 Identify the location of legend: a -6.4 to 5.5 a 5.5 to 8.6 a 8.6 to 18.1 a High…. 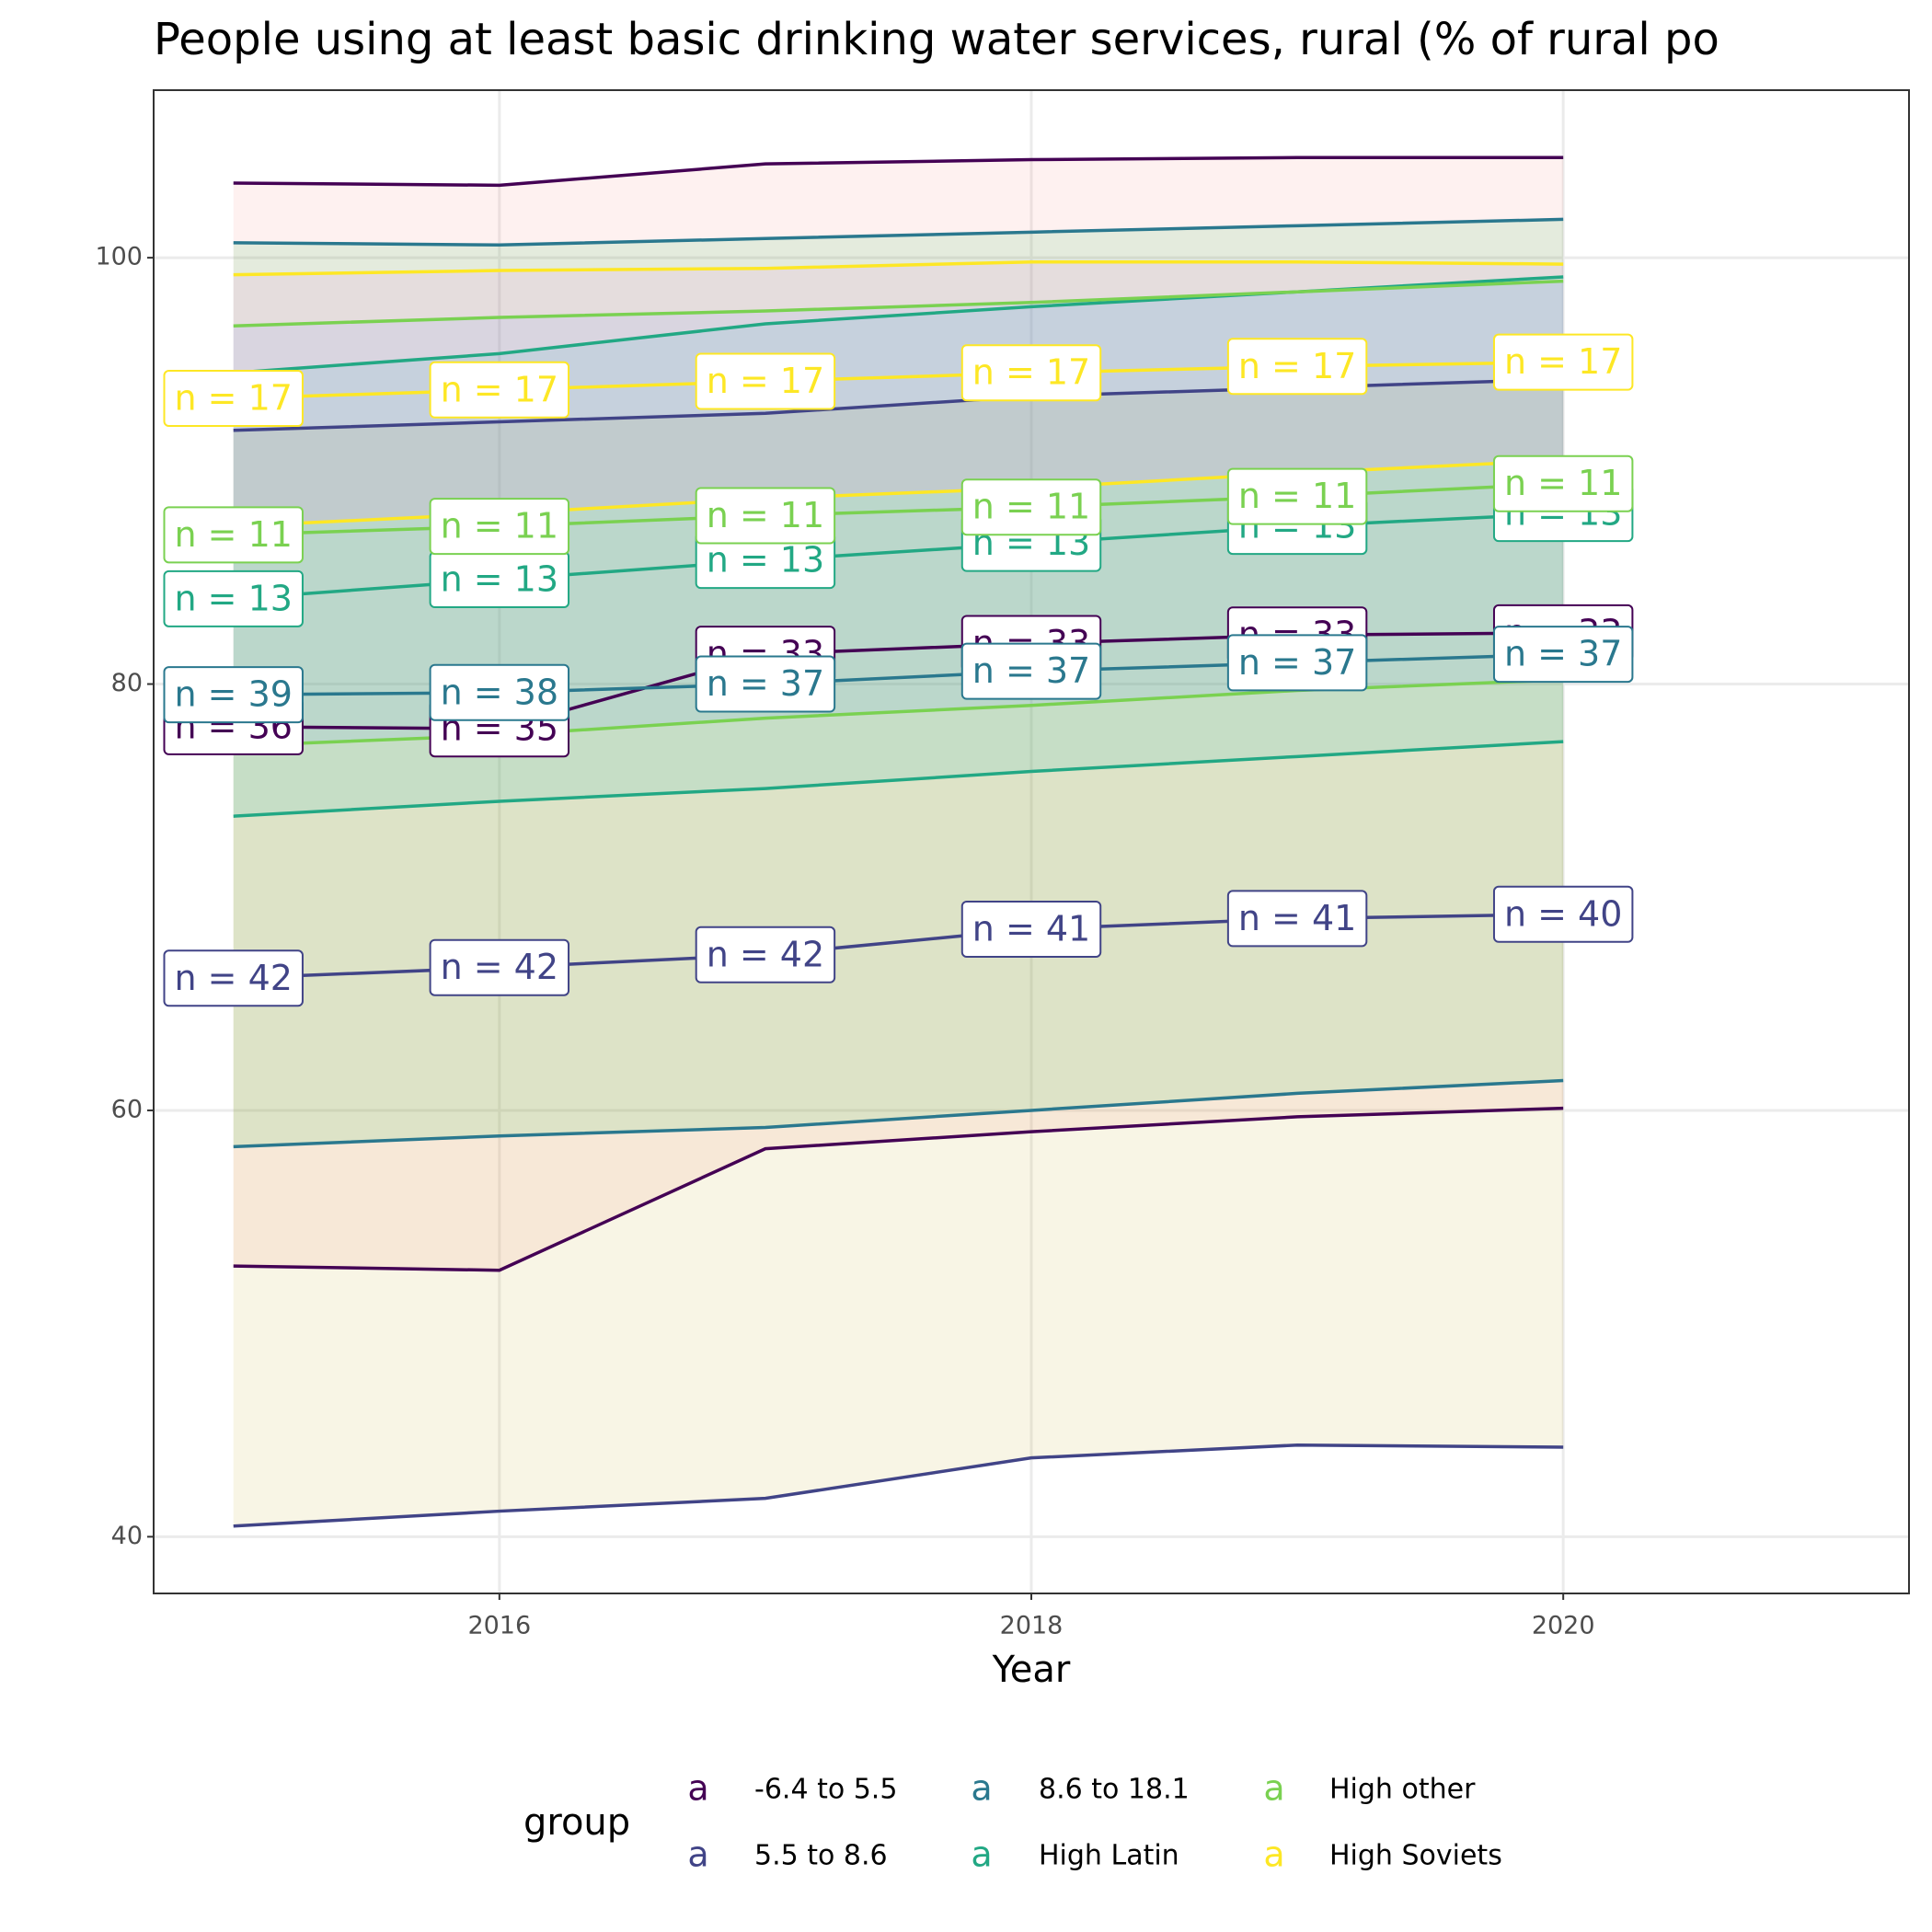
(1094, 1821).